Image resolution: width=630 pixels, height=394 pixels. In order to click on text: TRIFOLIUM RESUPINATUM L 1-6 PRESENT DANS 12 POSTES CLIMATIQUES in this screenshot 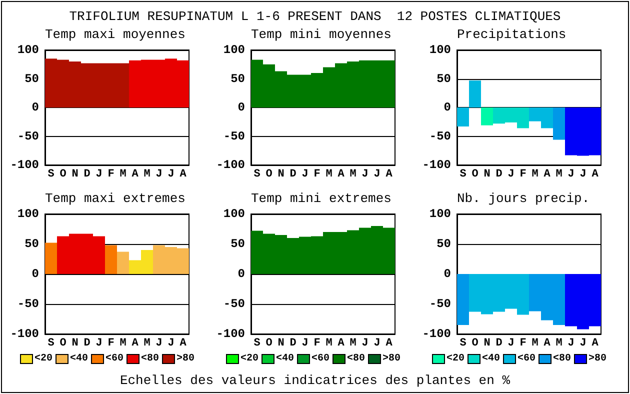, I will do `click(315, 16)`.